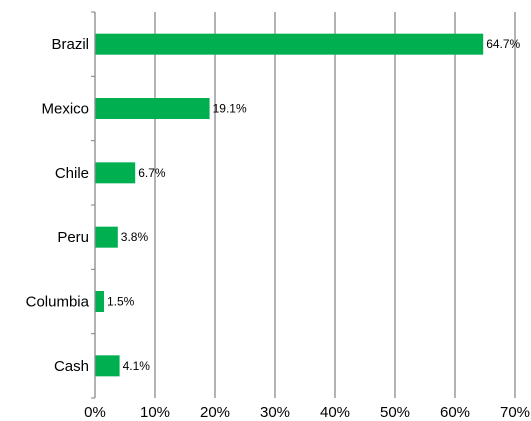 The height and width of the screenshot is (421, 531). What do you see at coordinates (58, 205) in the screenshot?
I see `category-labels: Brazil Mexico Chile Peru Columbia Cash` at bounding box center [58, 205].